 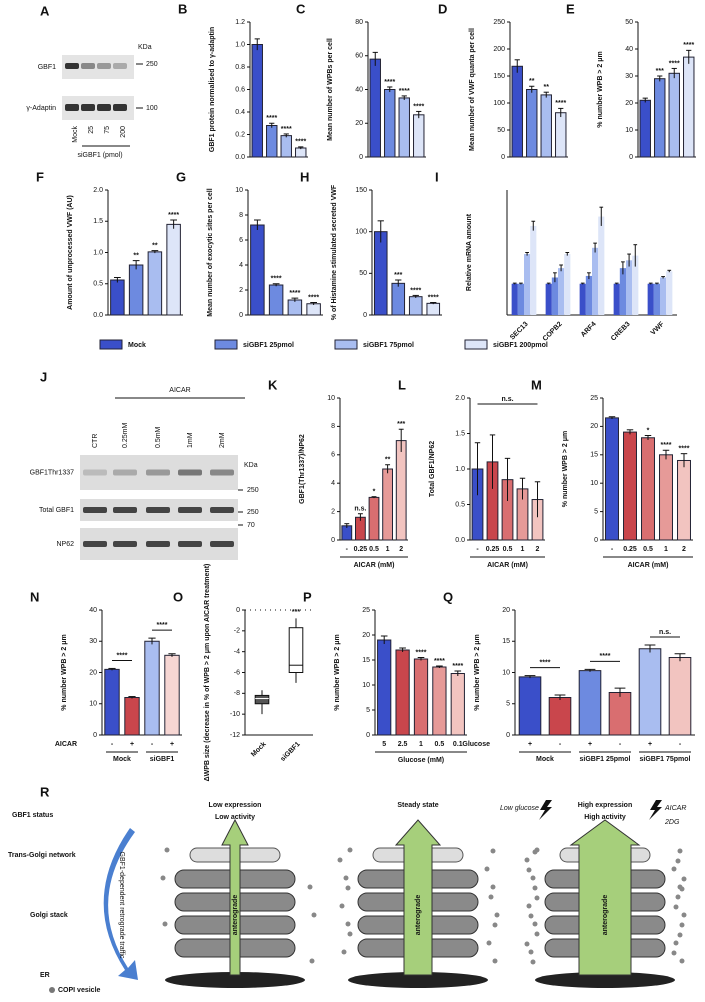 What do you see at coordinates (137, 345) in the screenshot?
I see `legend-label: Mock` at bounding box center [137, 345].